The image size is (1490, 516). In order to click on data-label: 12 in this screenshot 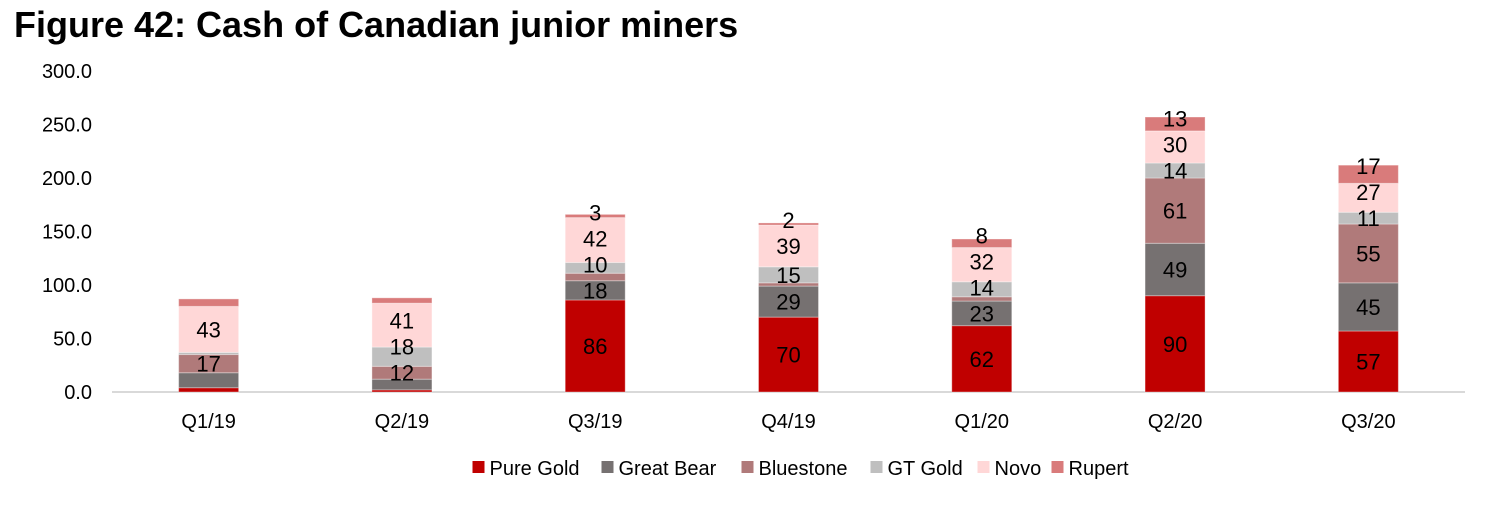, I will do `click(402, 373)`.